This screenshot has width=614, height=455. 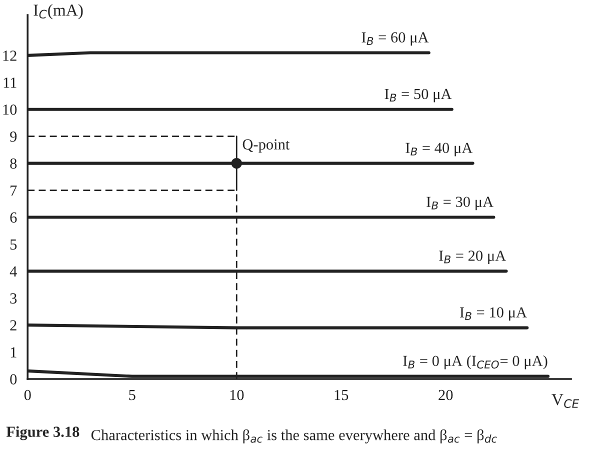 What do you see at coordinates (439, 149) in the screenshot?
I see `series-label: I$_{B}$ = 40 μA` at bounding box center [439, 149].